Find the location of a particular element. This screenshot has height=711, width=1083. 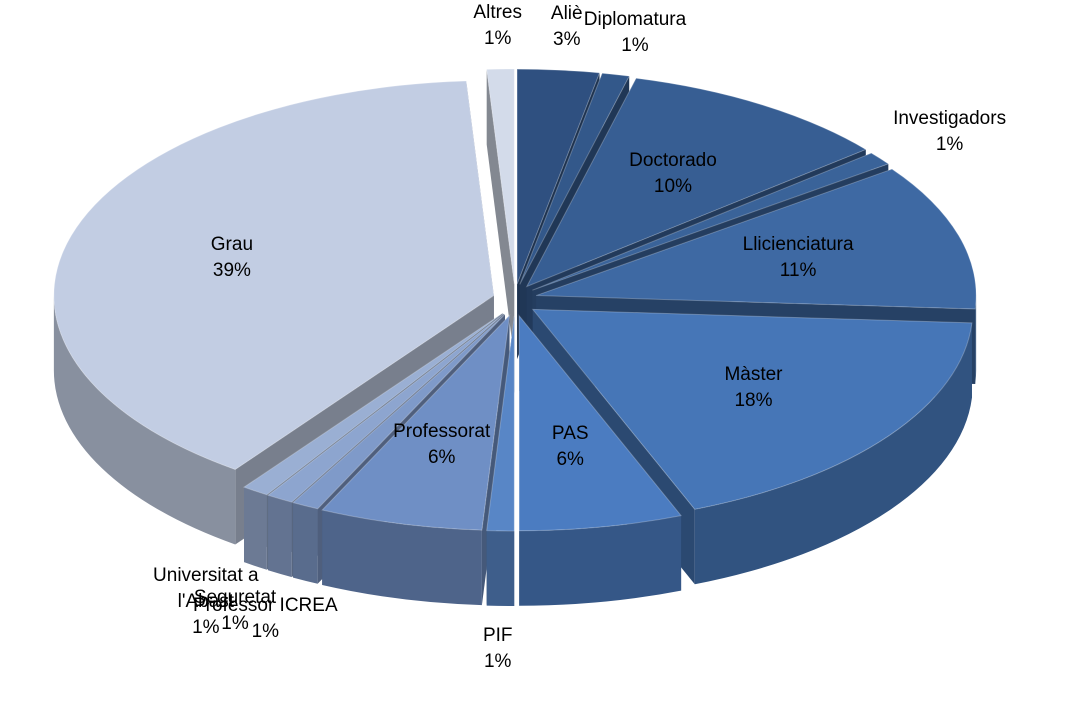

slice-wall is located at coordinates (500, 214).